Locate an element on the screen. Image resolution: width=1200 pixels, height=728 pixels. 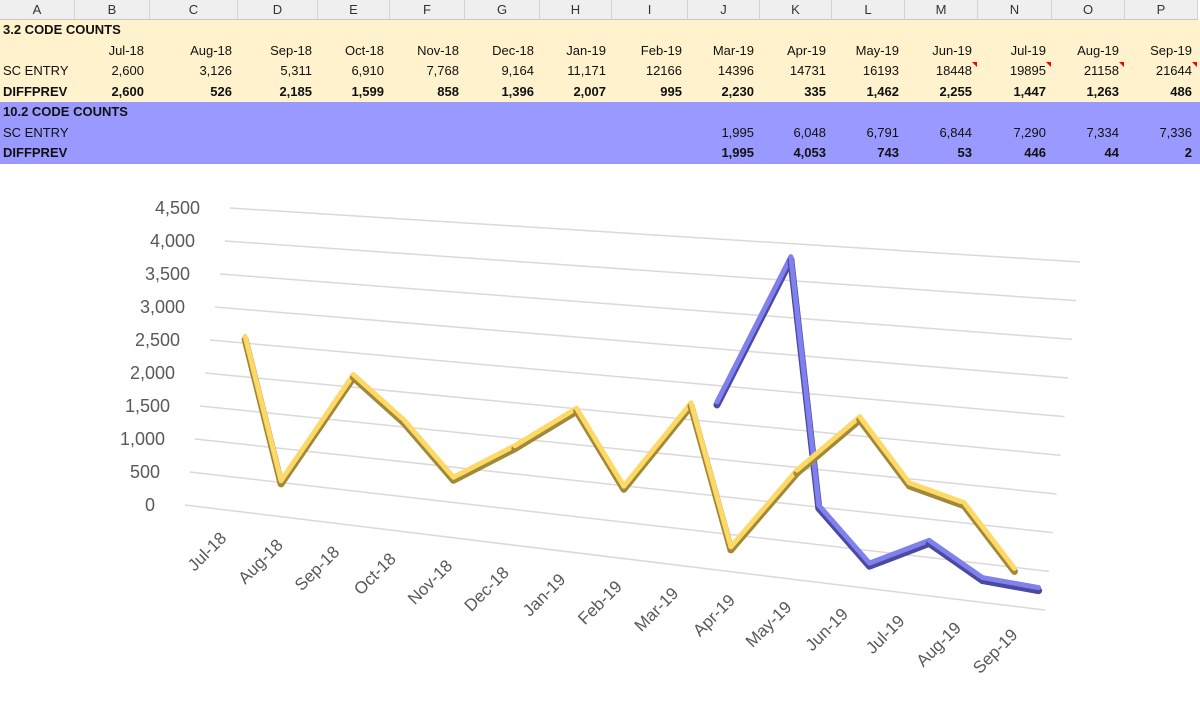
column-header-G: G is located at coordinates (502, 10).